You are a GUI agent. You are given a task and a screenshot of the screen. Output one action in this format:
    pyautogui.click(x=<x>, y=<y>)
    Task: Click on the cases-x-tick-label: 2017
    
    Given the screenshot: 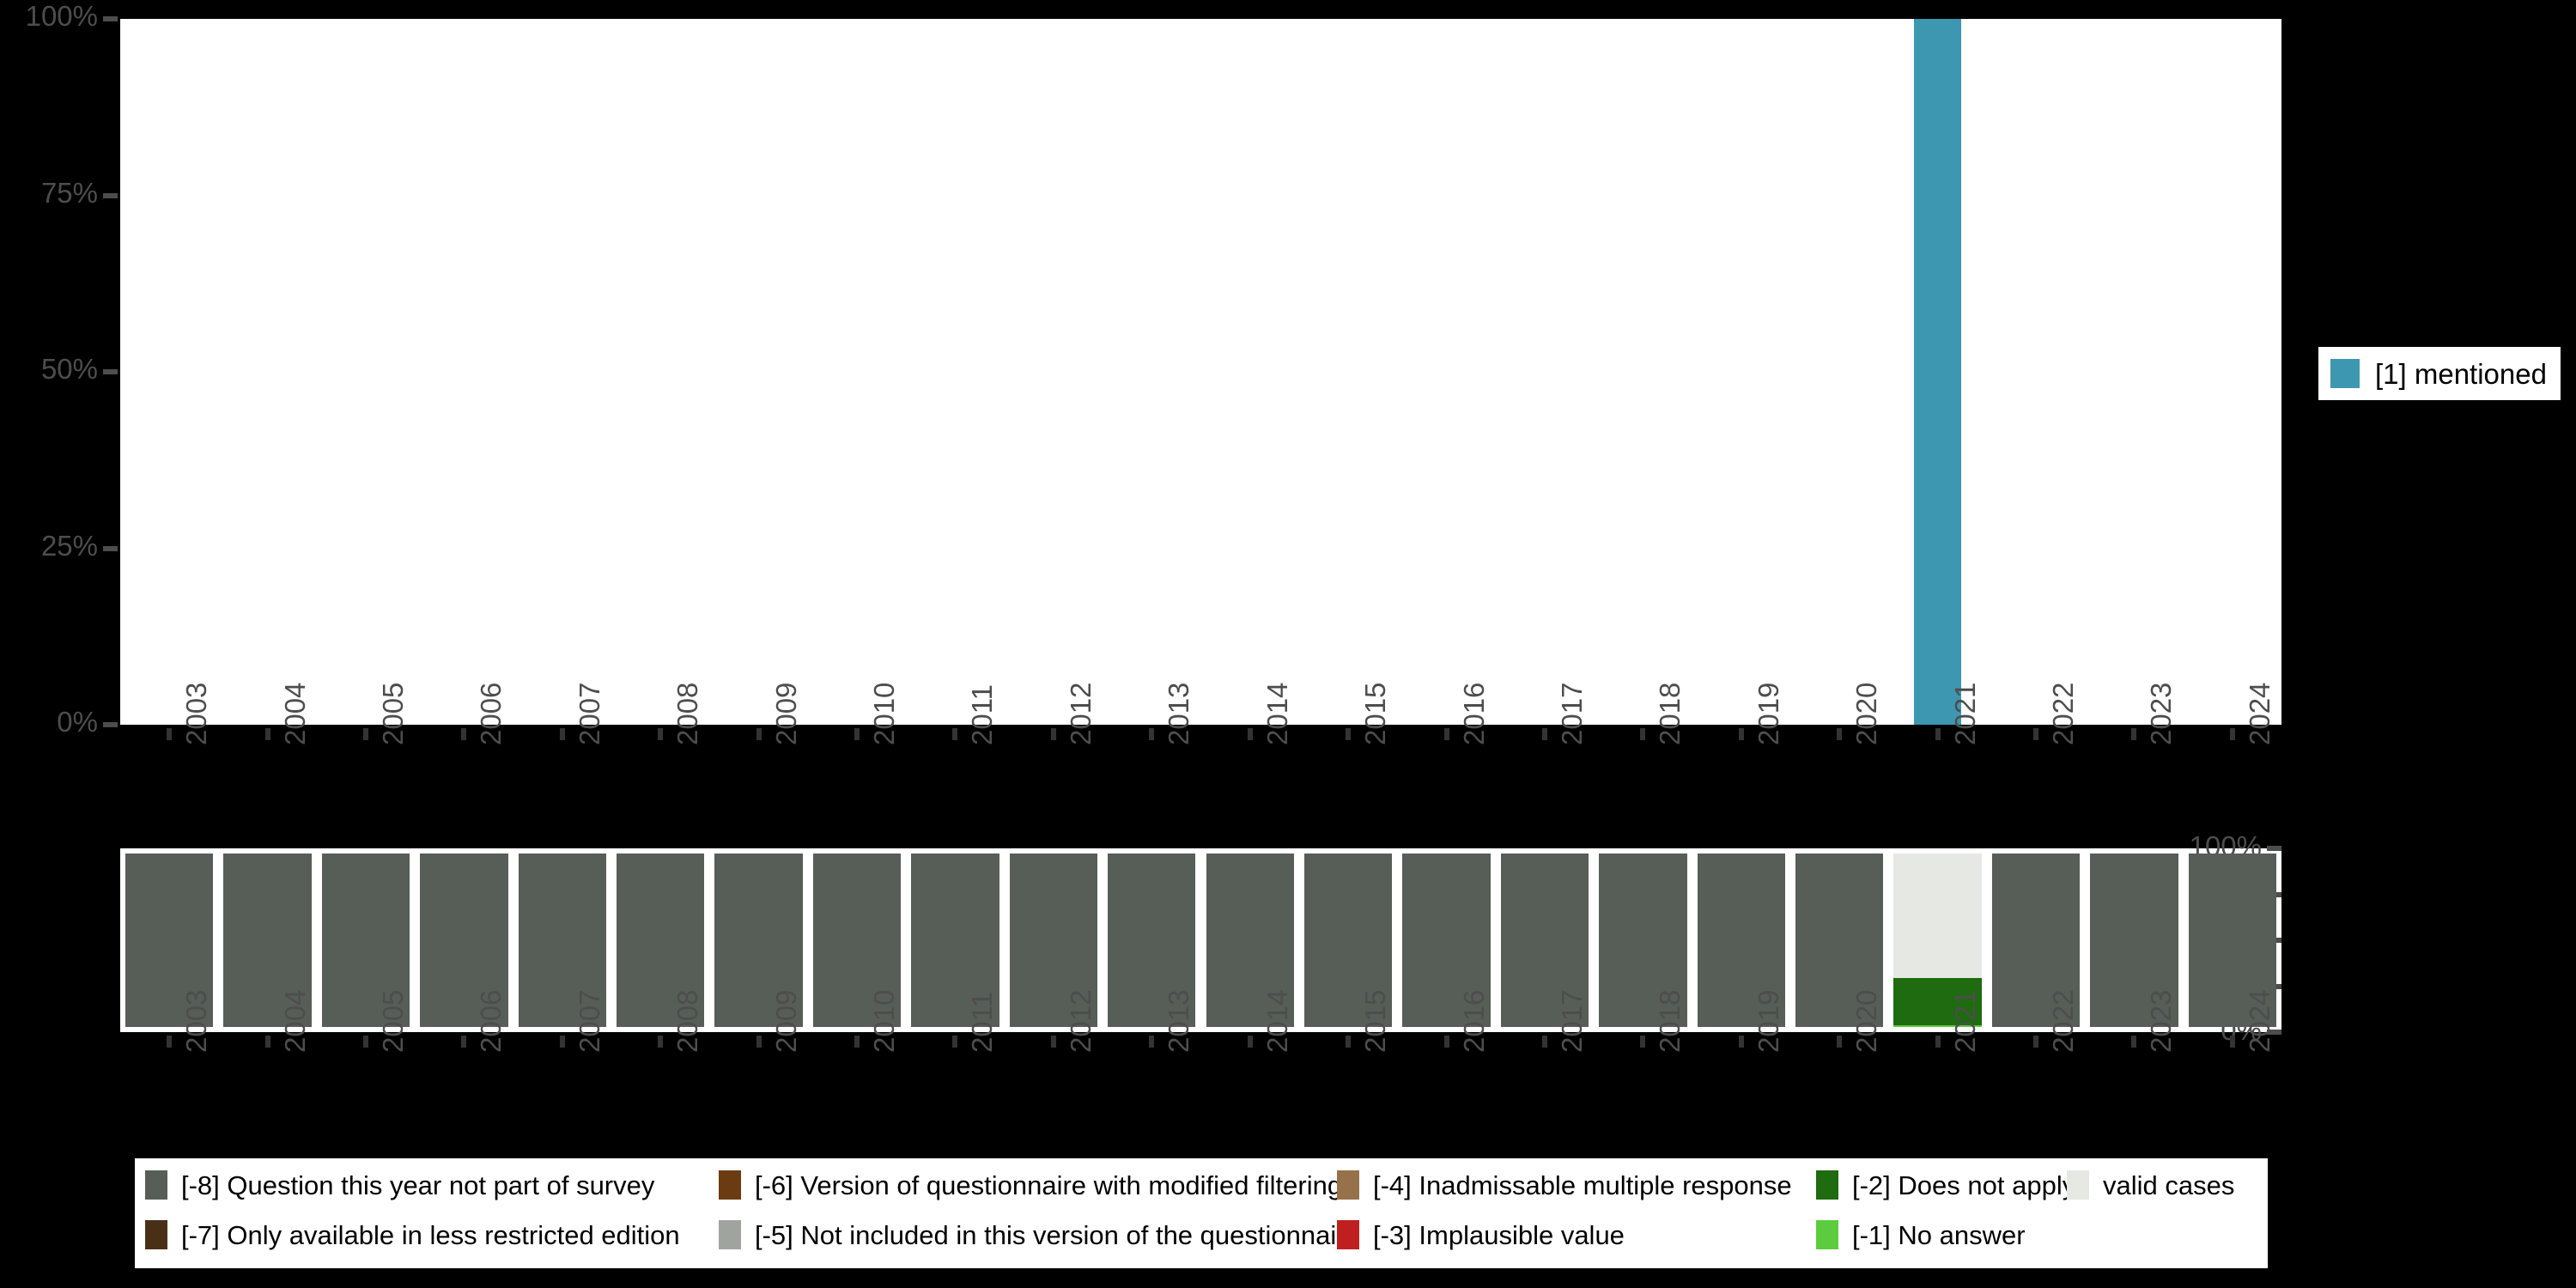 What is the action you would take?
    pyautogui.click(x=1572, y=1021)
    